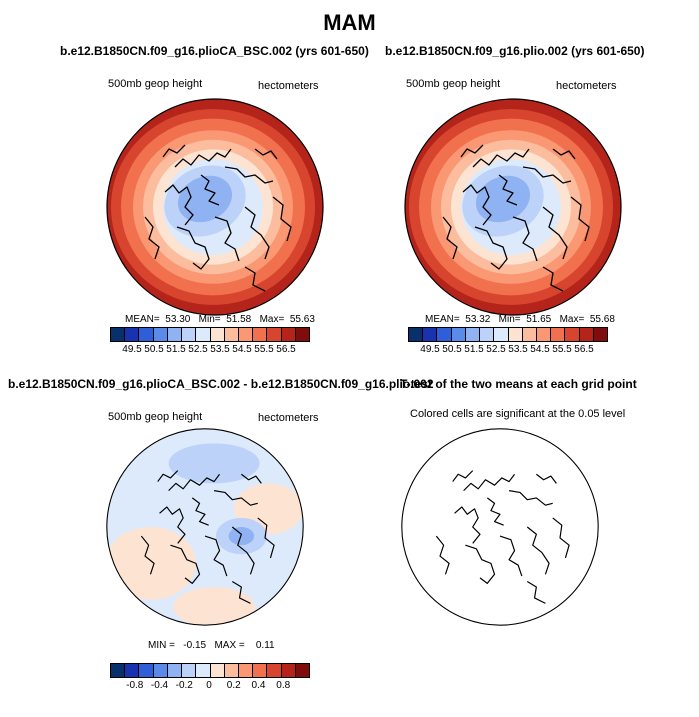 The width and height of the screenshot is (699, 717). Describe the element at coordinates (195, 645) in the screenshot. I see `panel3-min-value: -0.15` at that location.